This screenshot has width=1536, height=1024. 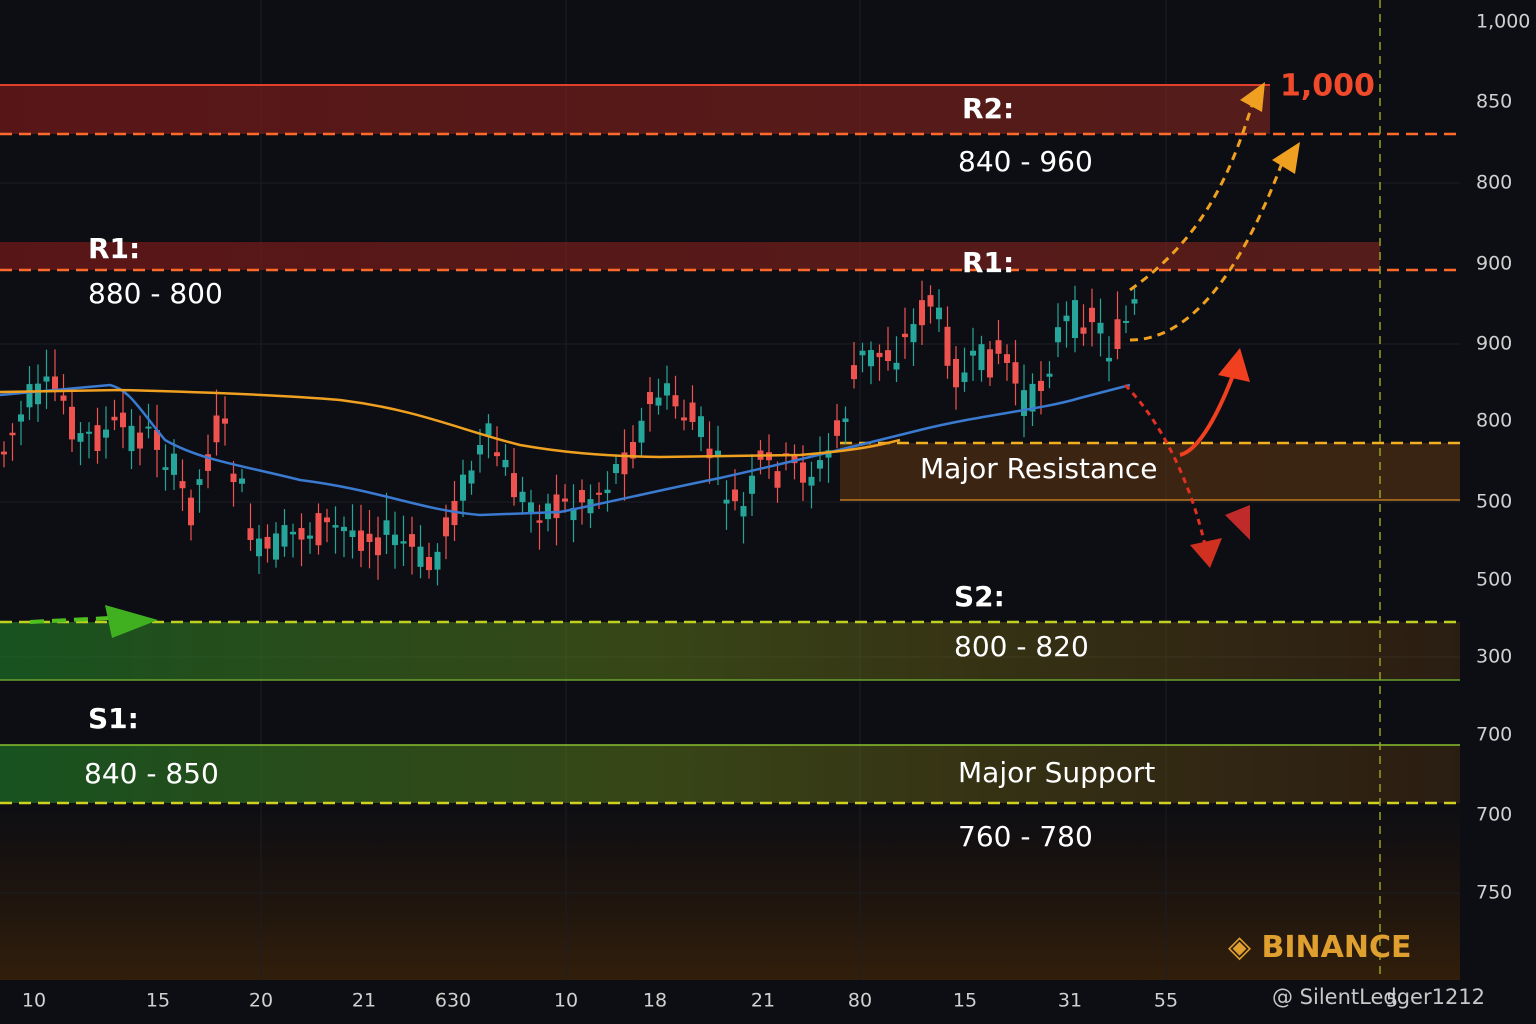 What do you see at coordinates (655, 1001) in the screenshot?
I see `x-tick-label: 18` at bounding box center [655, 1001].